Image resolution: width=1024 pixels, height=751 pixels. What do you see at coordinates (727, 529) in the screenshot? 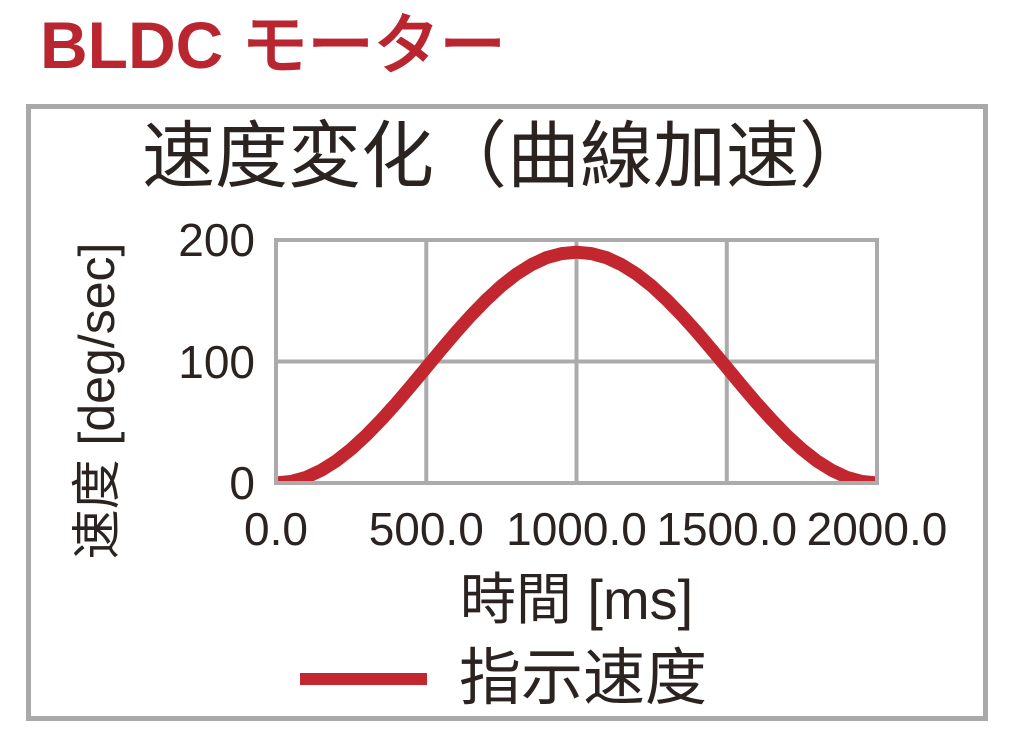
I see `x-tick-label: 1500.0` at bounding box center [727, 529].